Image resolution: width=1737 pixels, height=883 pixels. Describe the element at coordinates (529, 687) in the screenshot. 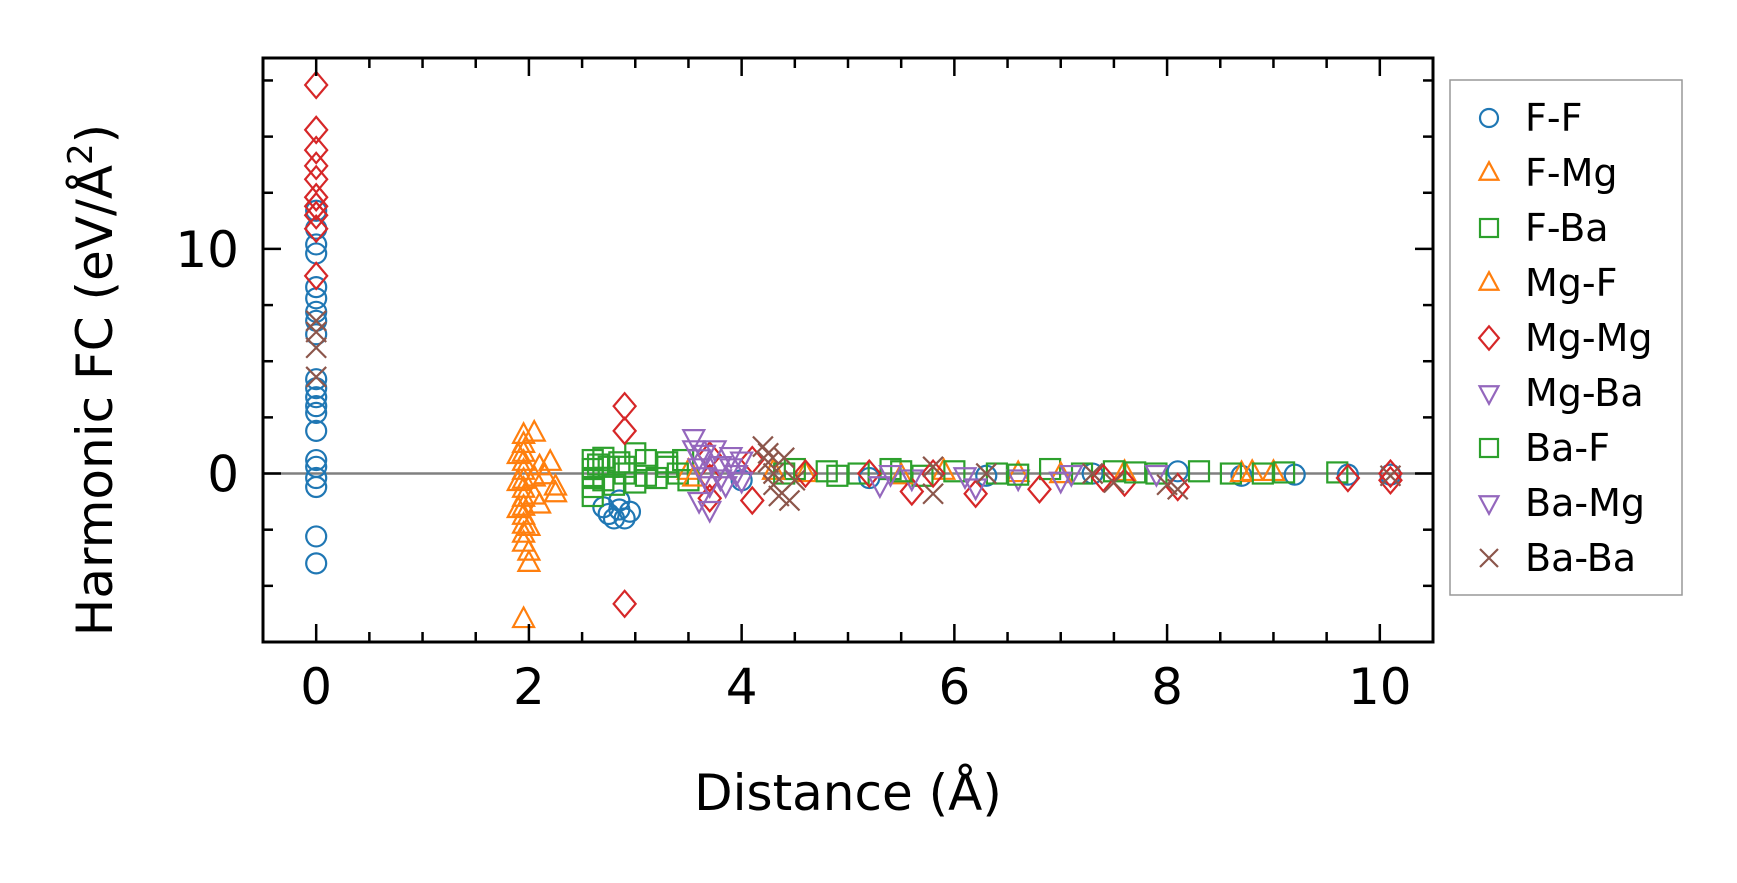

I see `x-tick-label: 2` at that location.